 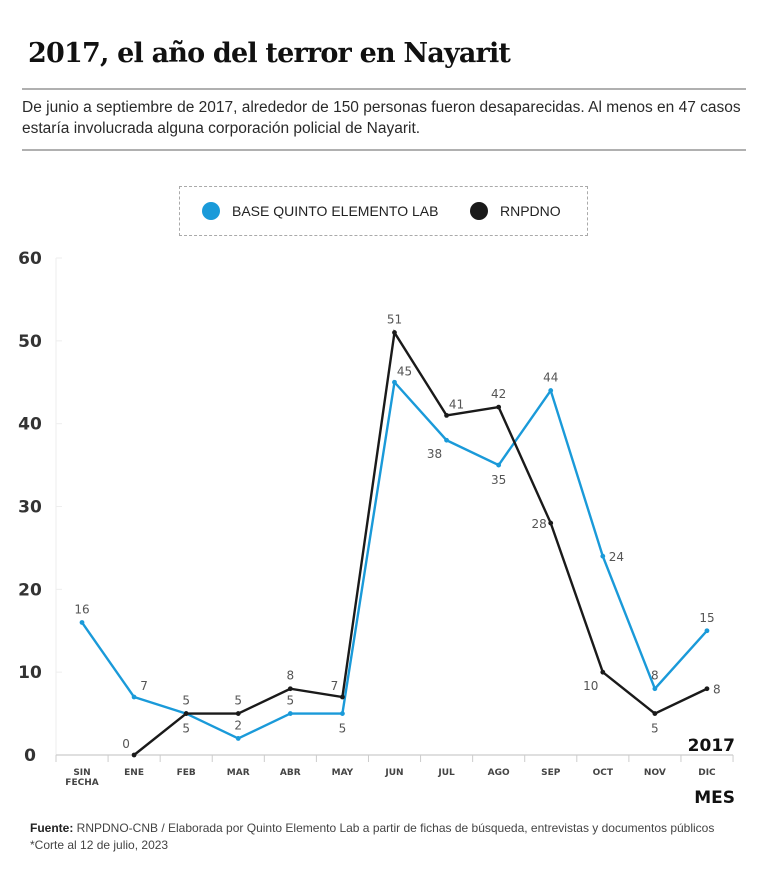 What do you see at coordinates (550, 378) in the screenshot?
I see `data-label: 44` at bounding box center [550, 378].